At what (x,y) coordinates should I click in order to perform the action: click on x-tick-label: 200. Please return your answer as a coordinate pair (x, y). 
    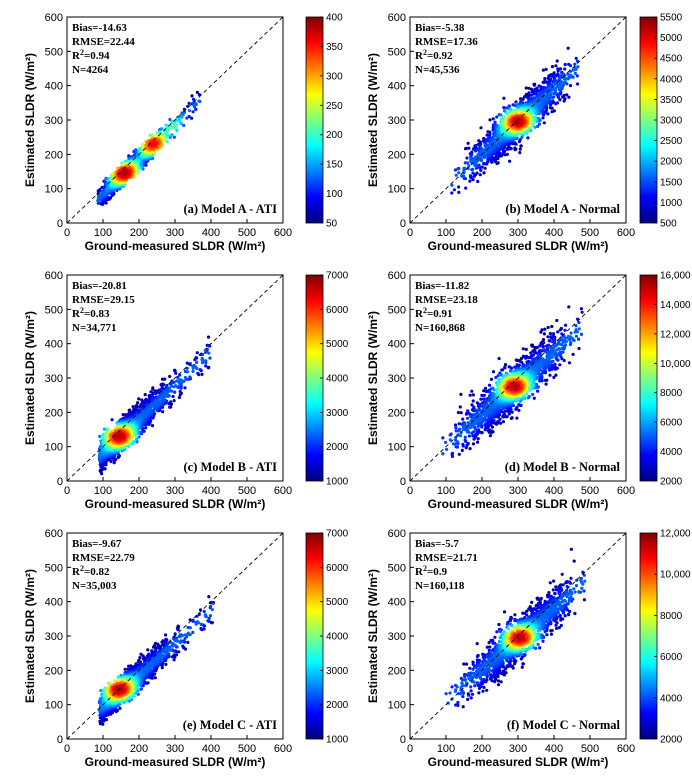
    Looking at the image, I should click on (139, 233).